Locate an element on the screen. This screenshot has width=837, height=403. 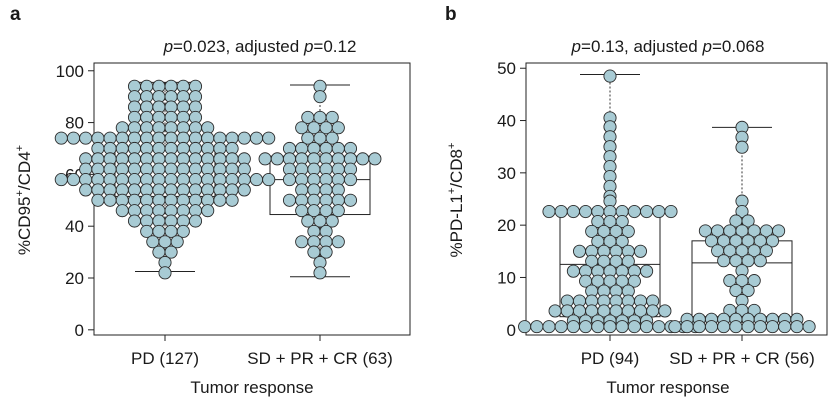
panel-a-y-tick-label: 80 is located at coordinates (74, 123).